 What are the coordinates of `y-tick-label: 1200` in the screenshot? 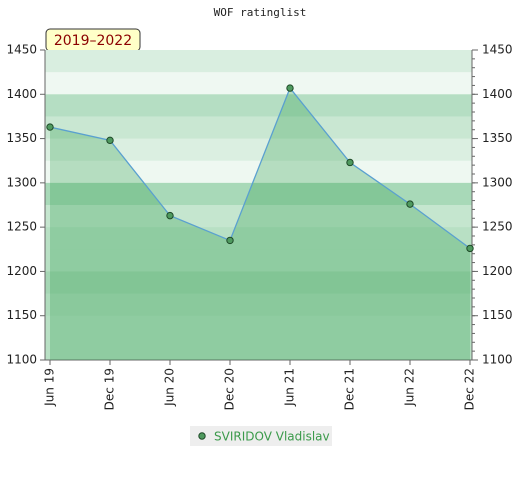 It's located at (21, 271).